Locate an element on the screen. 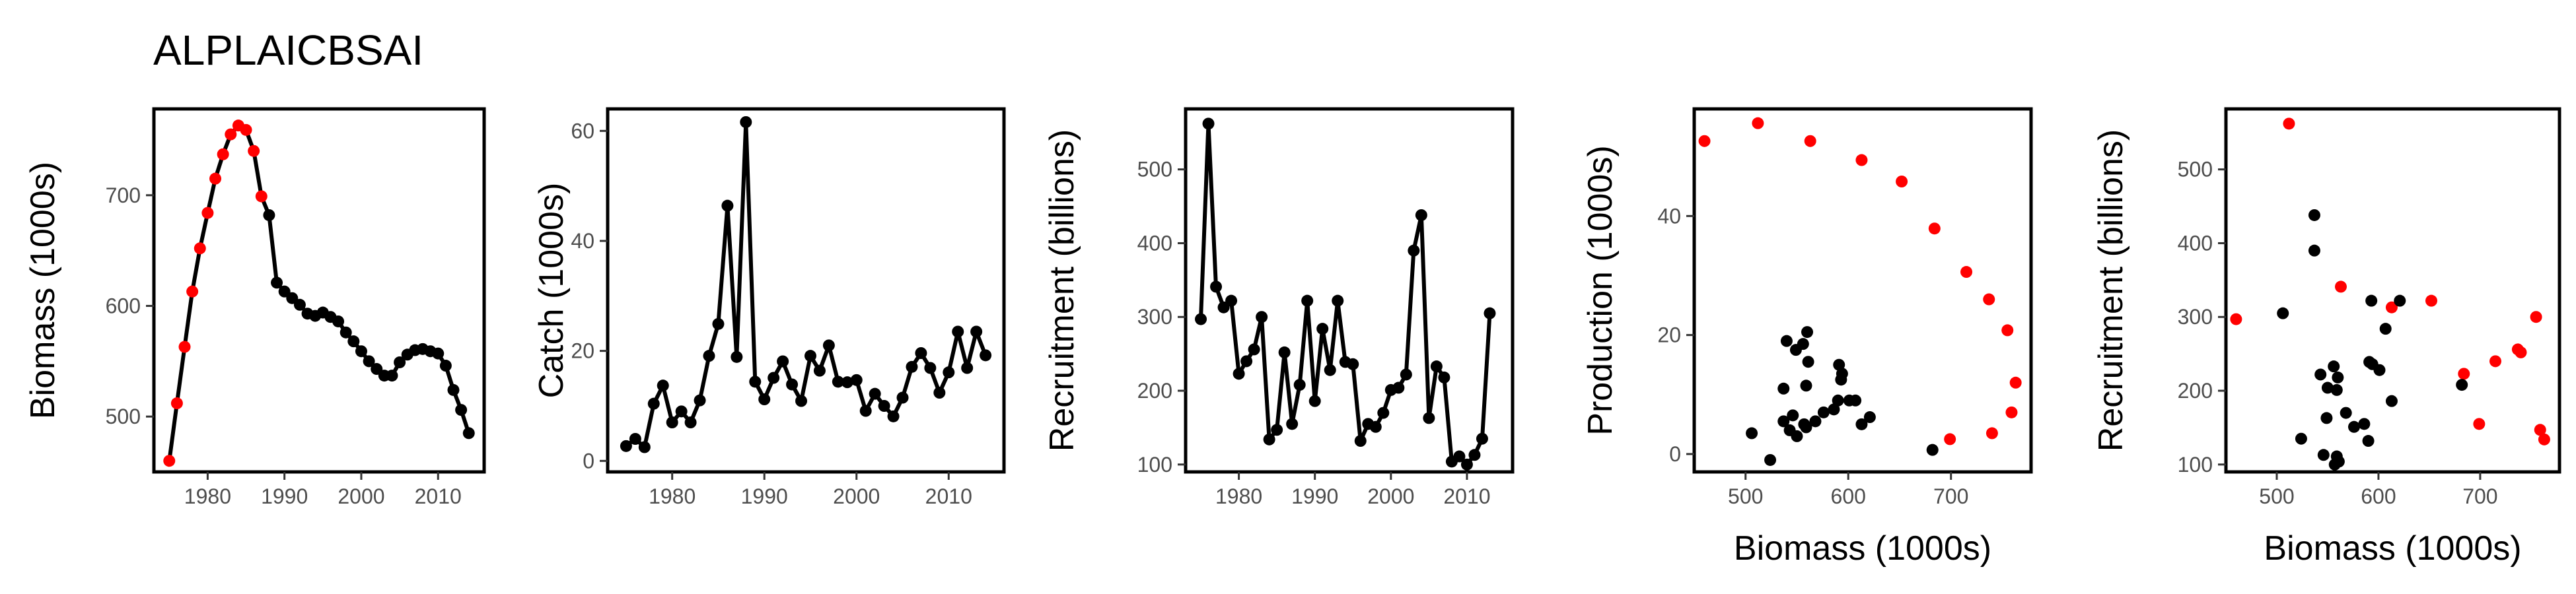 Image resolution: width=2576 pixels, height=594 pixels. x-tick-label: 1990 is located at coordinates (285, 496).